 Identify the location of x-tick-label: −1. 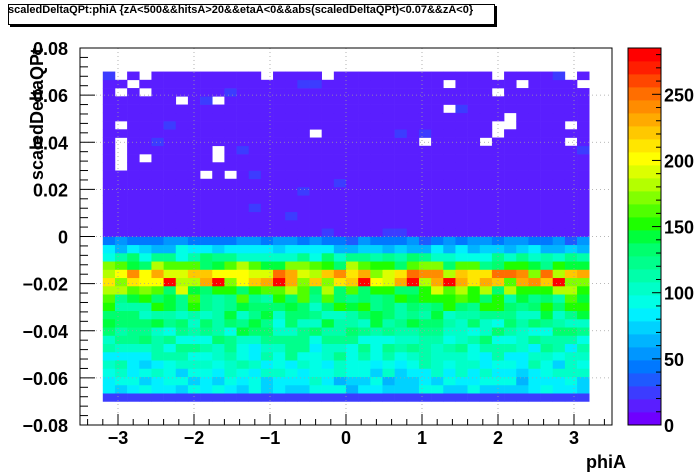
(270, 438).